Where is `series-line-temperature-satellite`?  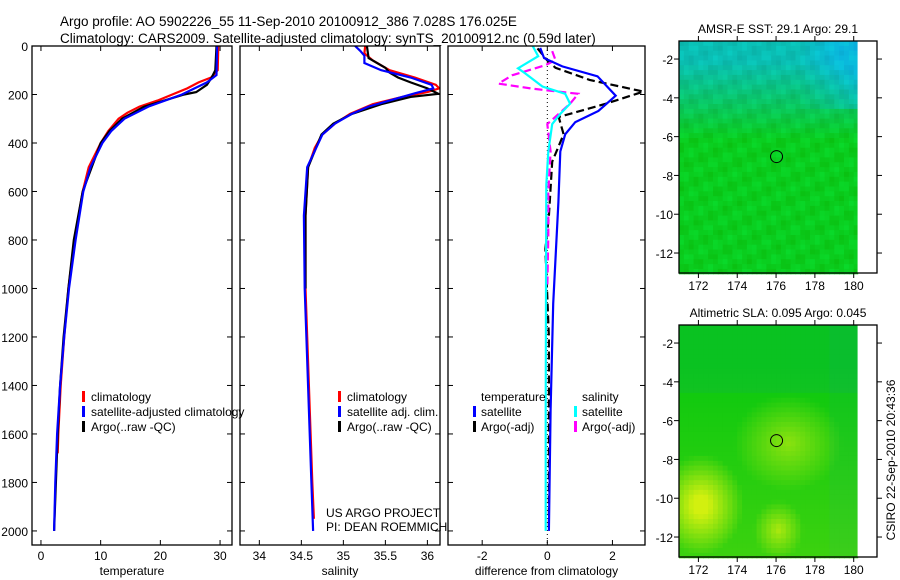
series-line-temperature-satellite is located at coordinates (578, 289).